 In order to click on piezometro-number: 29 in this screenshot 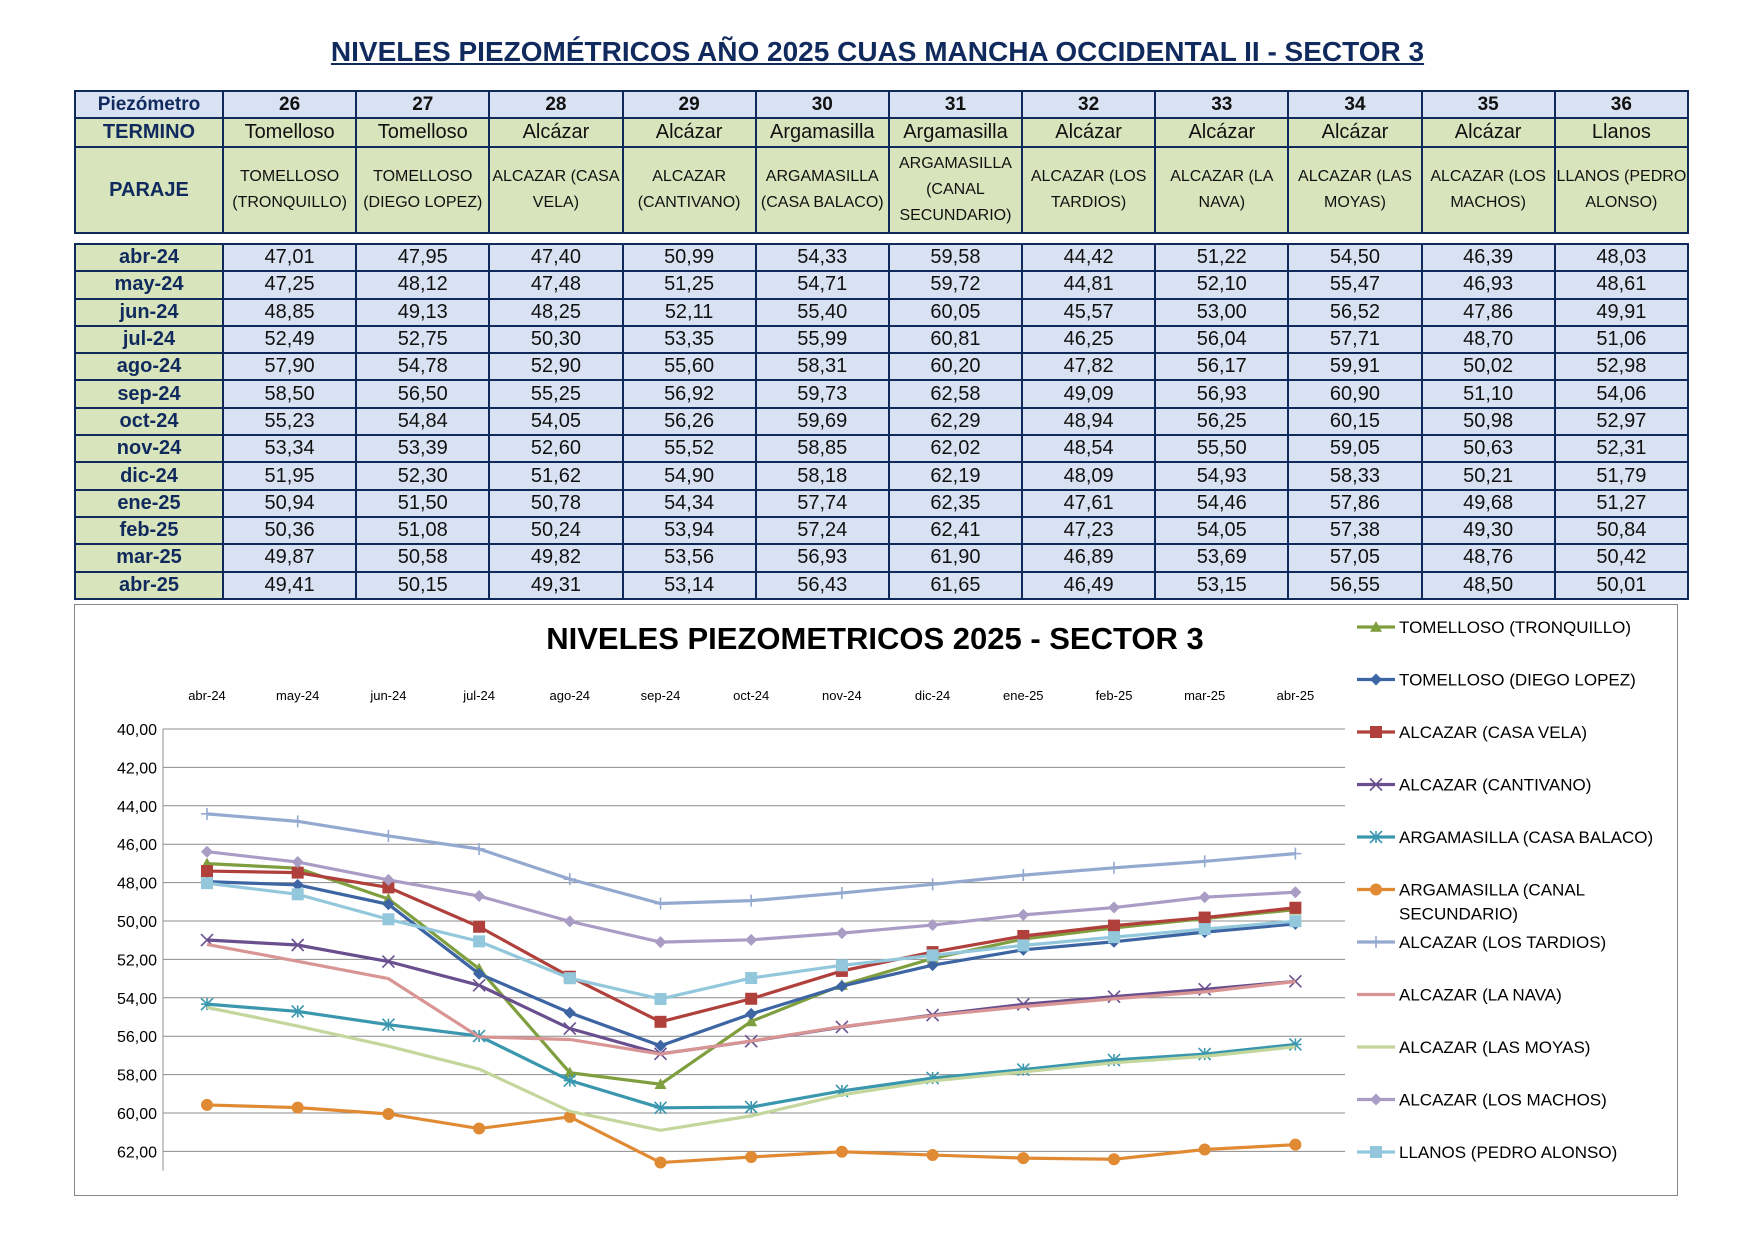, I will do `click(689, 104)`.